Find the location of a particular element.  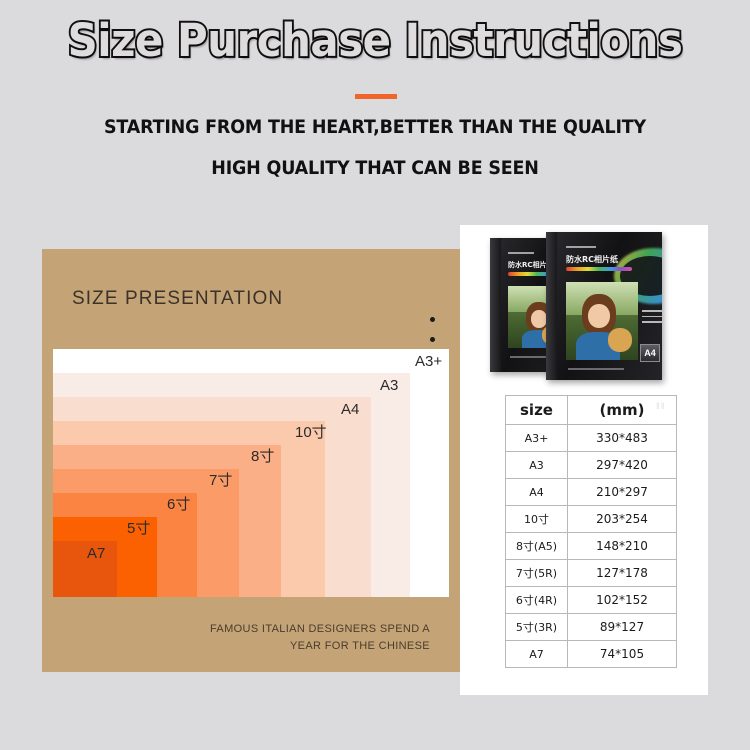

table-row: A3+ 330*483 is located at coordinates (591, 438).